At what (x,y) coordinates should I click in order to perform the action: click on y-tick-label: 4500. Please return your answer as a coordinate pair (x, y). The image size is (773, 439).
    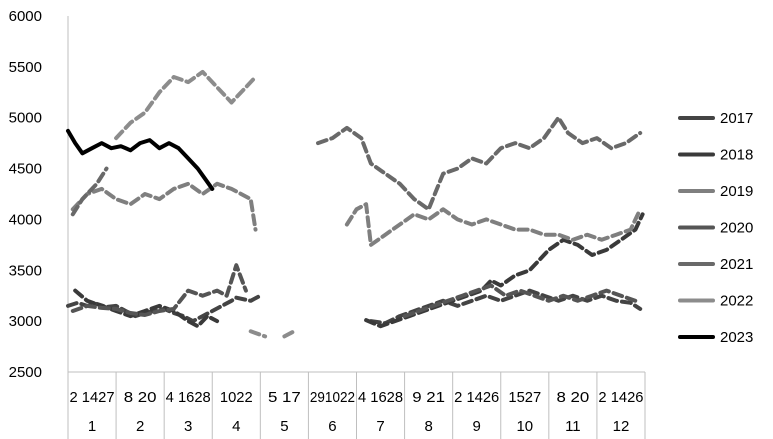
    Looking at the image, I should click on (25, 169).